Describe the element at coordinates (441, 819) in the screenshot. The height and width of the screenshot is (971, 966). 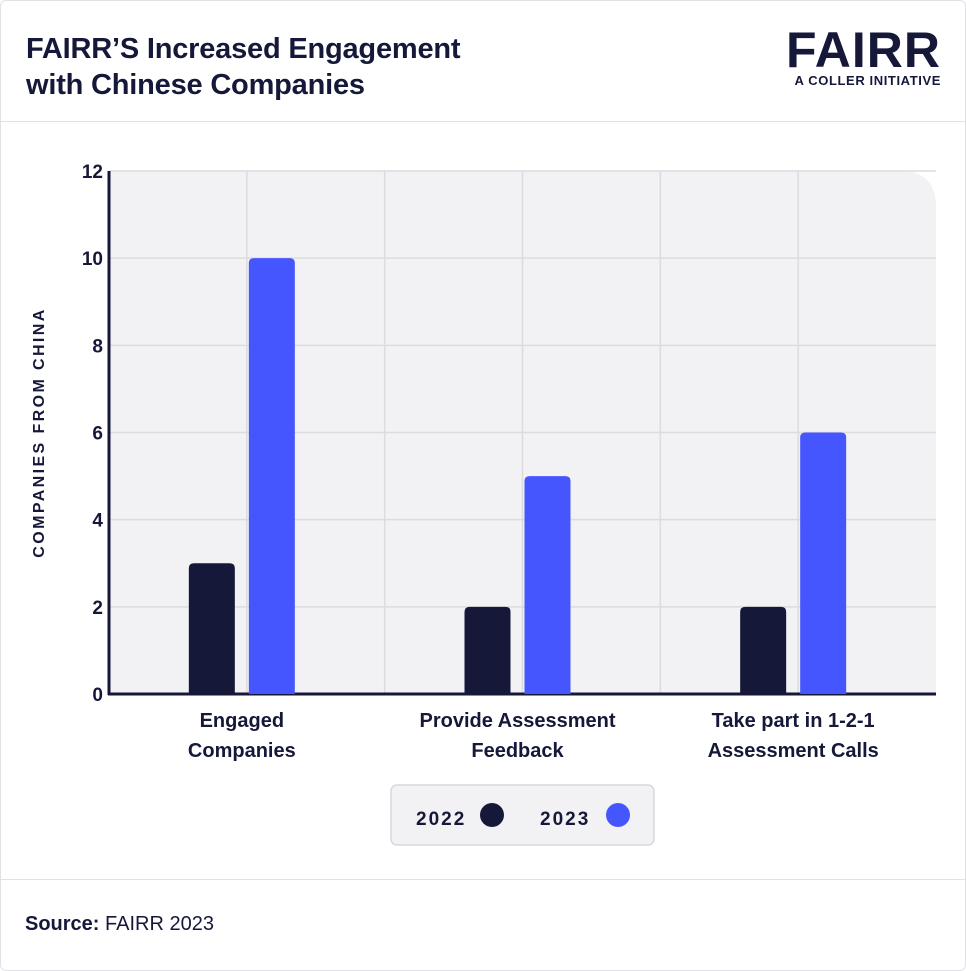
I see `legend-label-2022: 2022` at that location.